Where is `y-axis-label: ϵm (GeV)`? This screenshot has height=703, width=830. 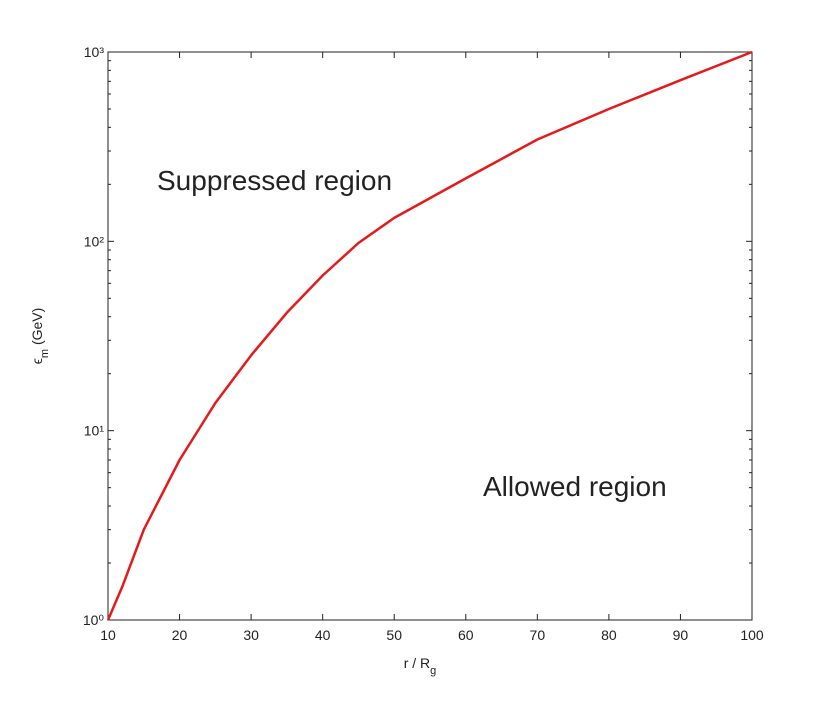
y-axis-label: ϵm (GeV) is located at coordinates (40, 336).